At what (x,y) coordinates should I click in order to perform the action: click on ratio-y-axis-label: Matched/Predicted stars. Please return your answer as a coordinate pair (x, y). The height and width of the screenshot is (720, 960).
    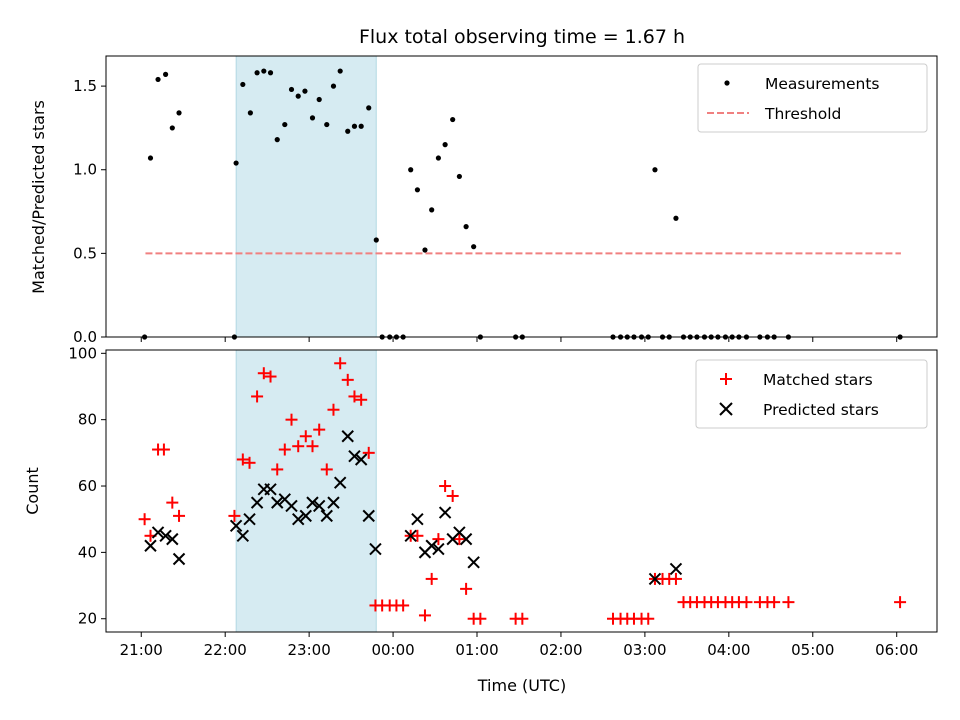
    Looking at the image, I should click on (38, 197).